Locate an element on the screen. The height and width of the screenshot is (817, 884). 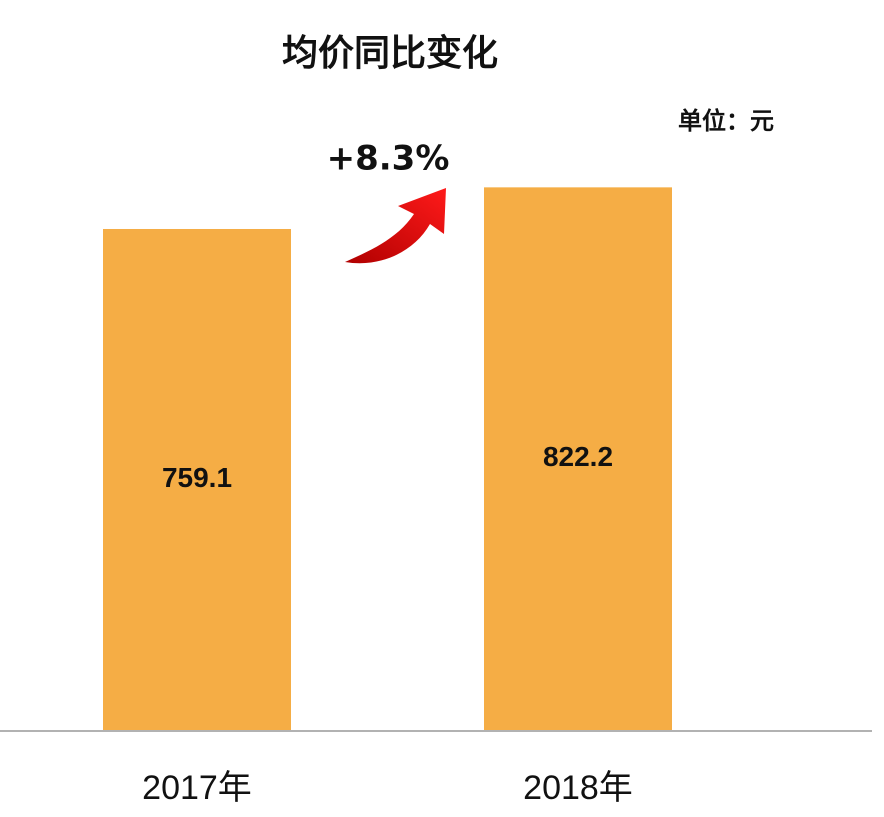
unit-label: 单位：元 is located at coordinates (726, 121).